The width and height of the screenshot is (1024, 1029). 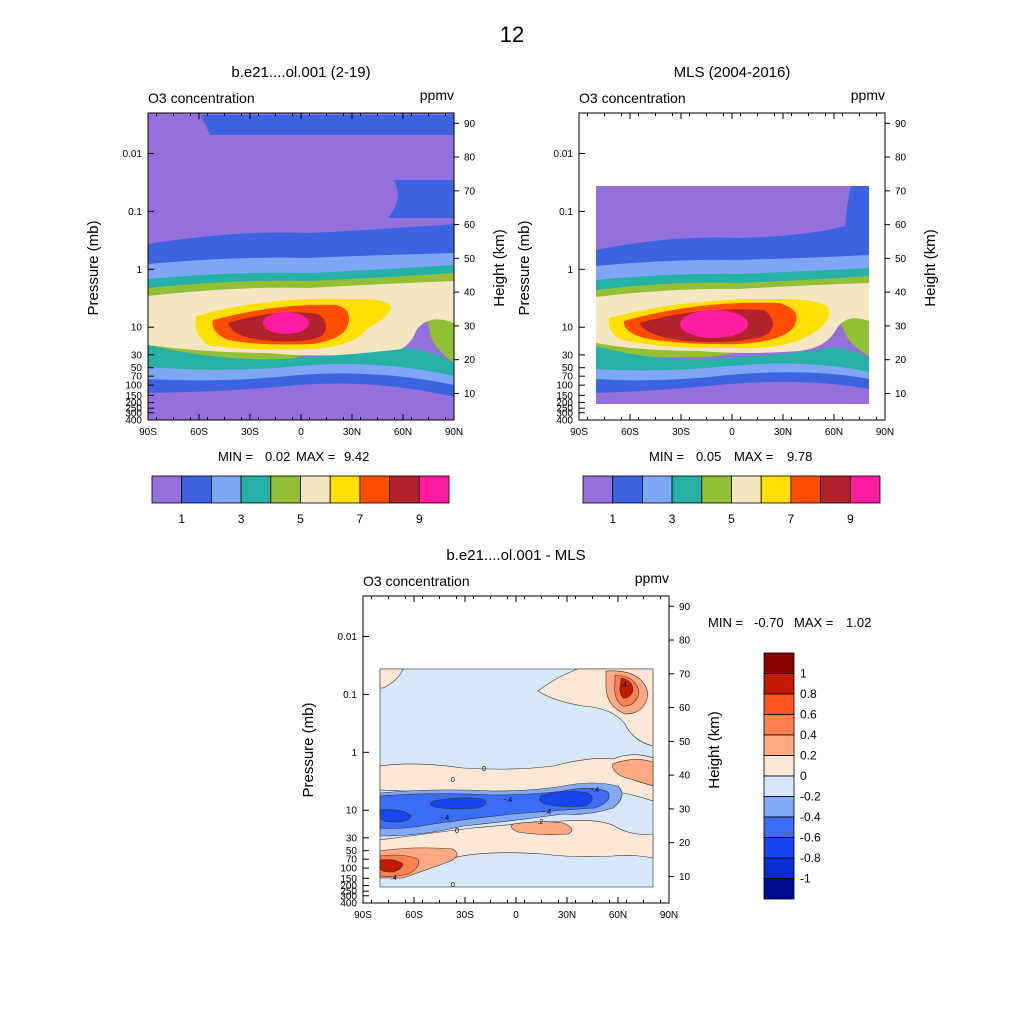 What do you see at coordinates (850, 519) in the screenshot?
I see `colorbar-label: 9` at bounding box center [850, 519].